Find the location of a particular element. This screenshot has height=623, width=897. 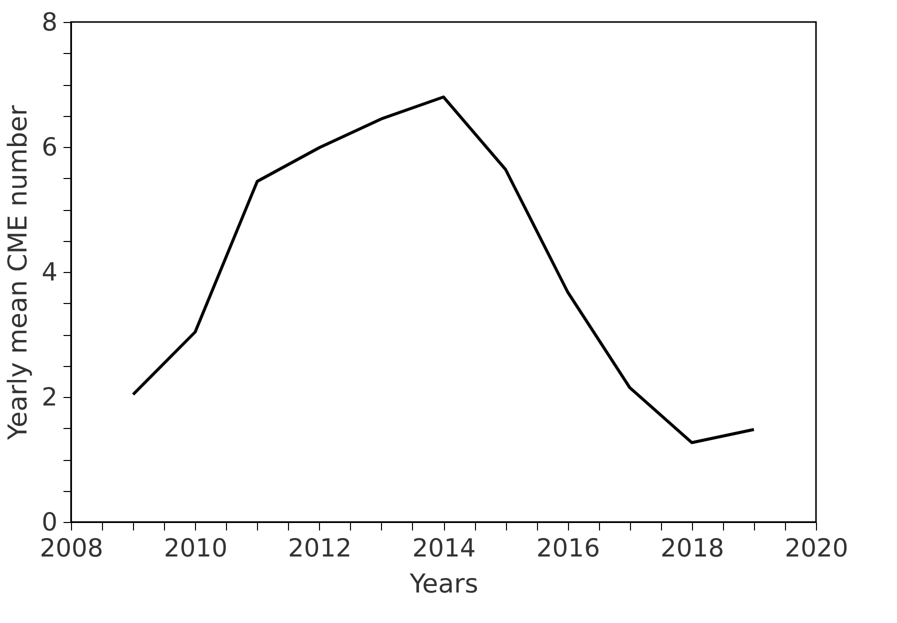

y-tick-label: 0 is located at coordinates (50, 522).